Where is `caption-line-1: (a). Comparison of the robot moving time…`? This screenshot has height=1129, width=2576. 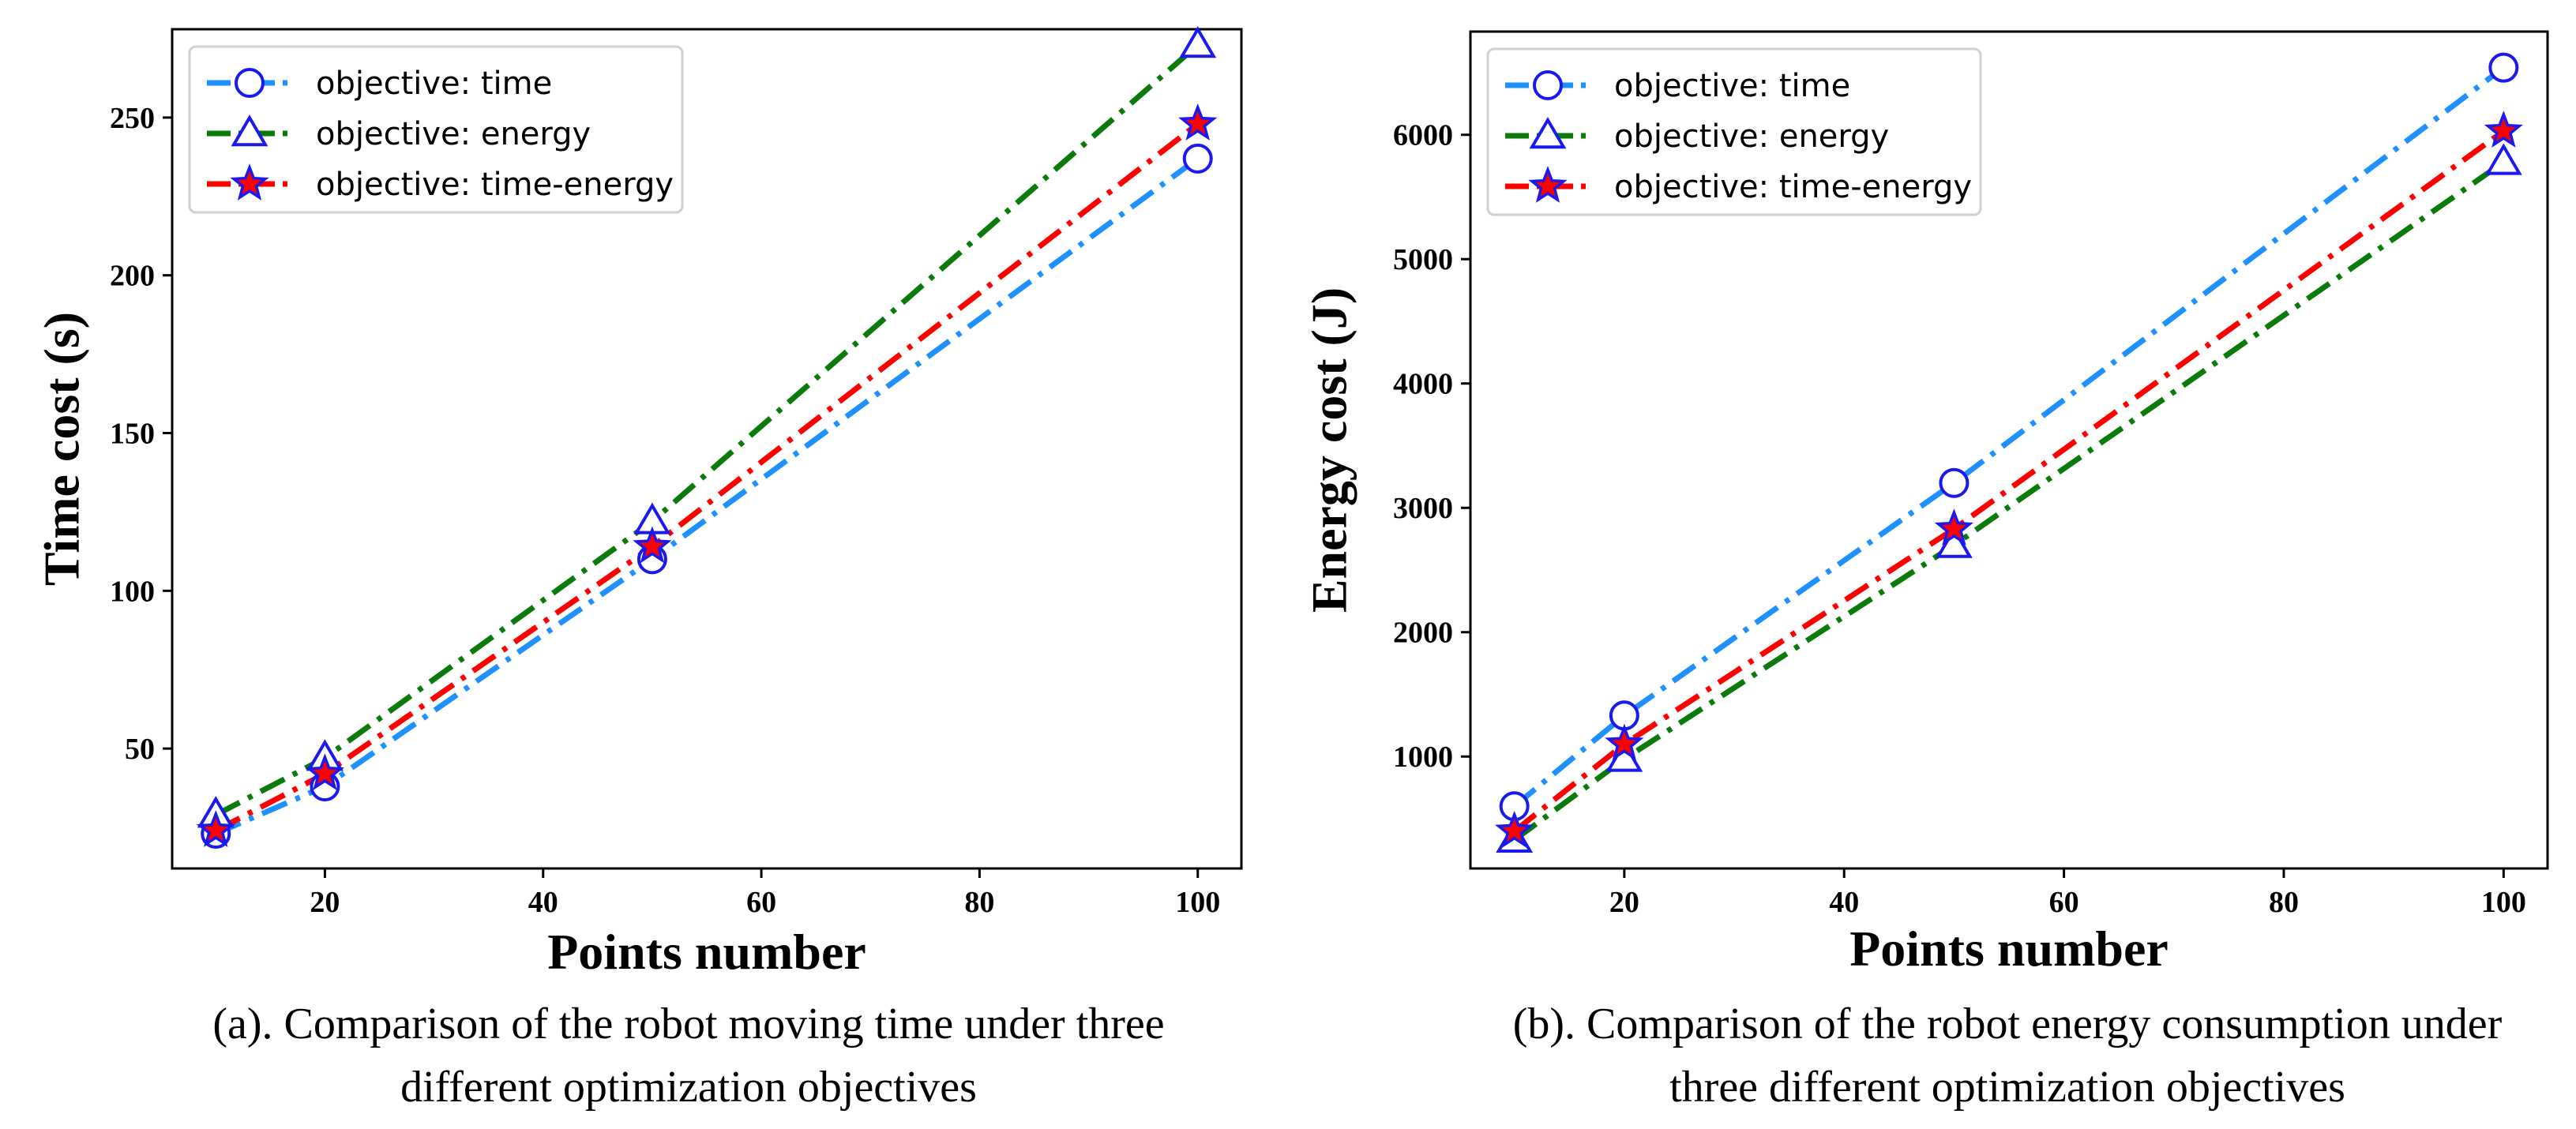
caption-line-1: (a). Comparison of the robot moving time… is located at coordinates (688, 1024).